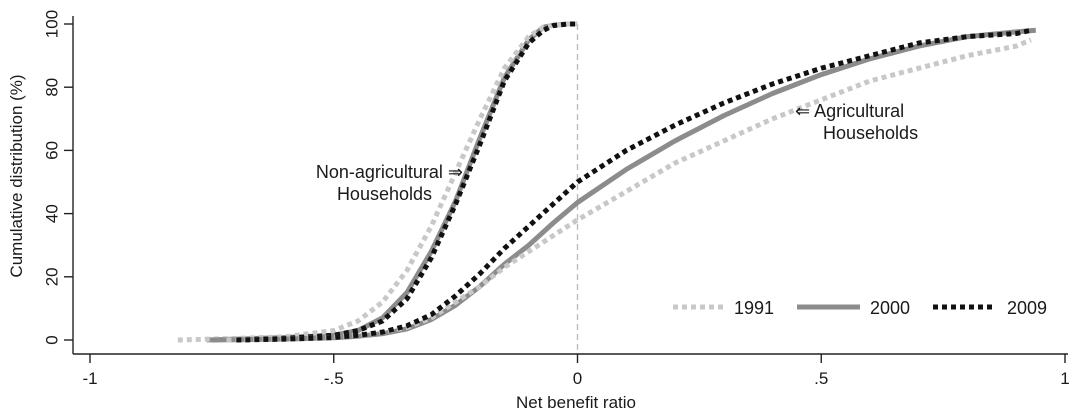 This screenshot has height=413, width=1073. What do you see at coordinates (860, 308) in the screenshot?
I see `legend: 1991 2000 2009` at bounding box center [860, 308].